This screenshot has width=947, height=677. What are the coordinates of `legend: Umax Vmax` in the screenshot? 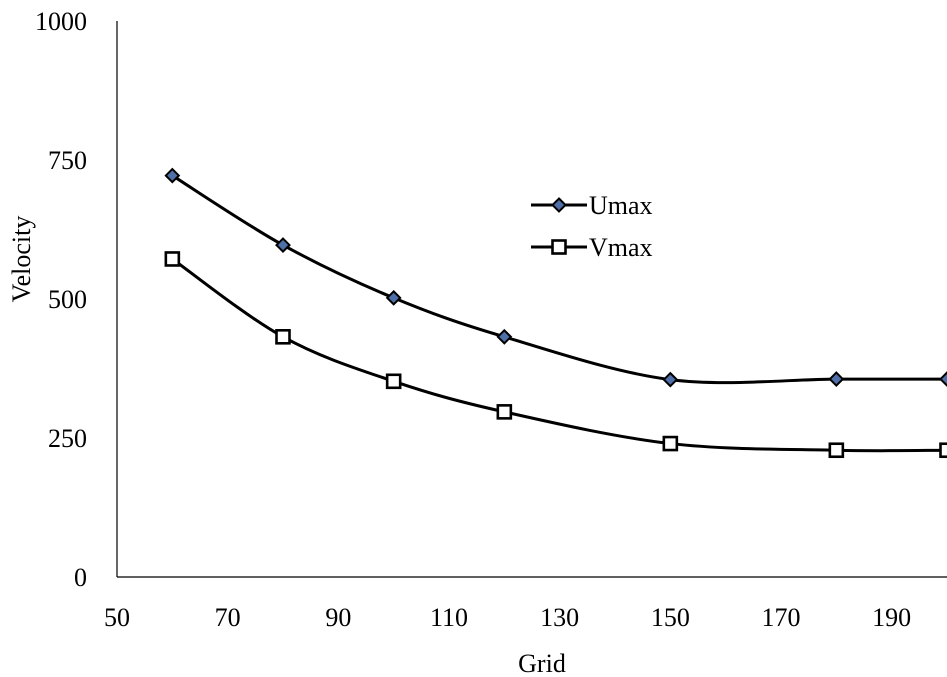 It's located at (592, 226).